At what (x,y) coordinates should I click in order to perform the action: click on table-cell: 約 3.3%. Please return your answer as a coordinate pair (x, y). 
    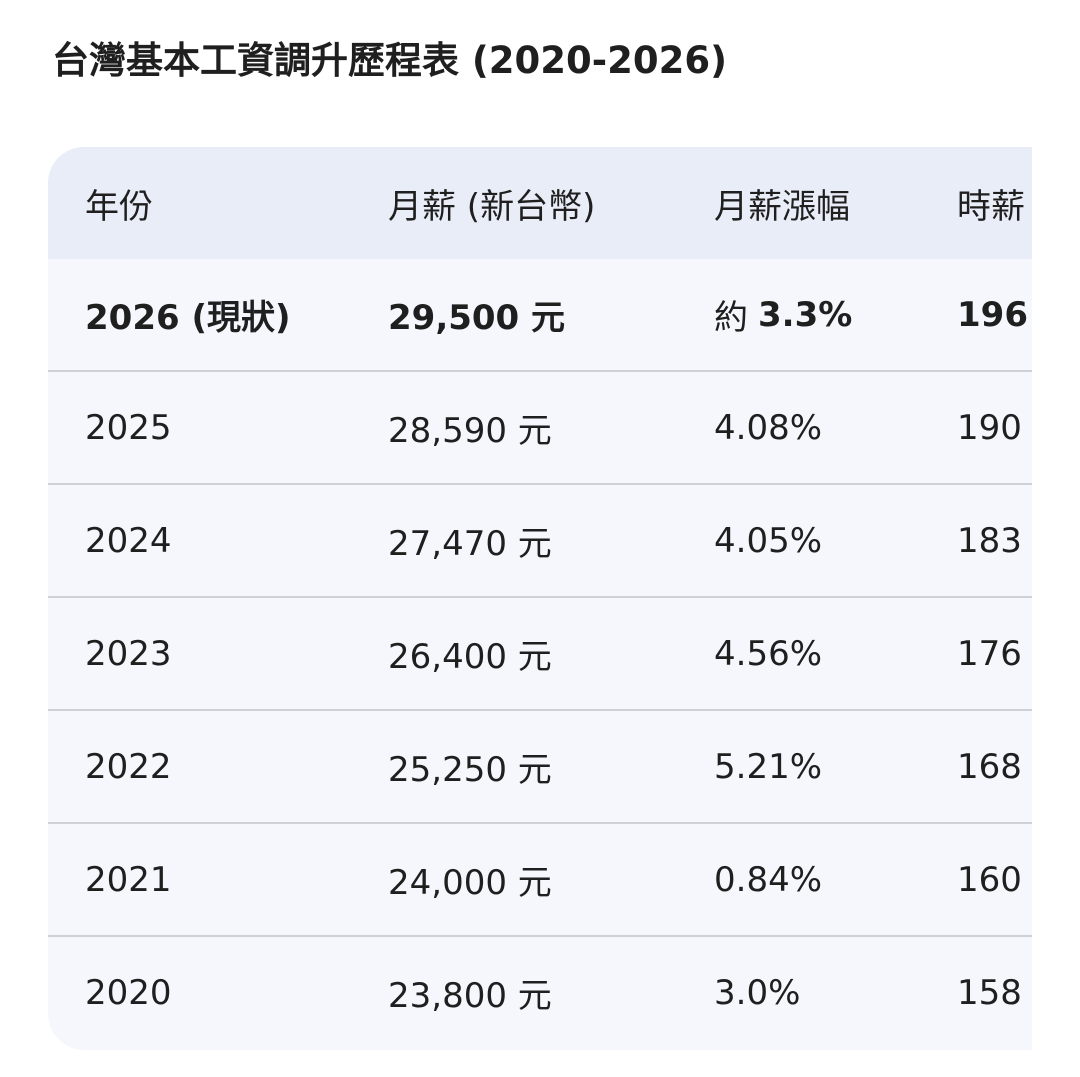
    Looking at the image, I should click on (783, 314).